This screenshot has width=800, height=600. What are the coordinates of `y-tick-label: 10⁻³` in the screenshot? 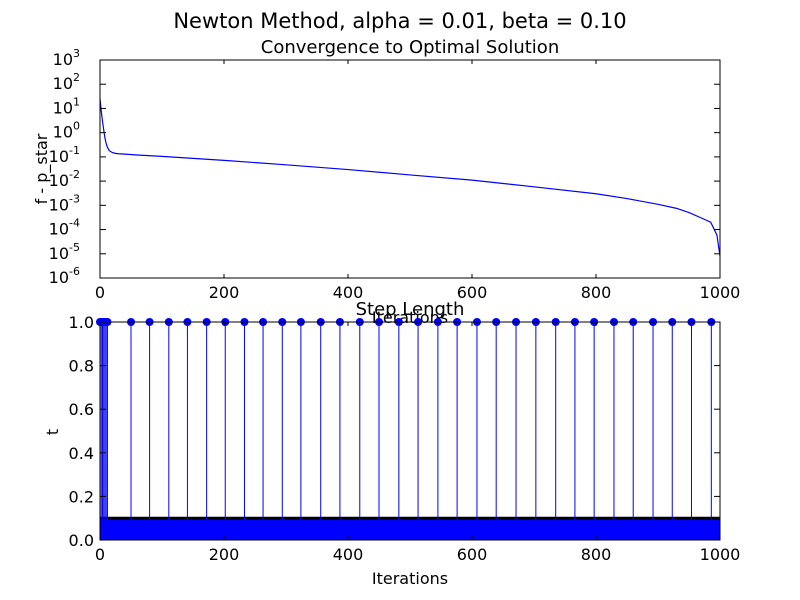 It's located at (64, 203).